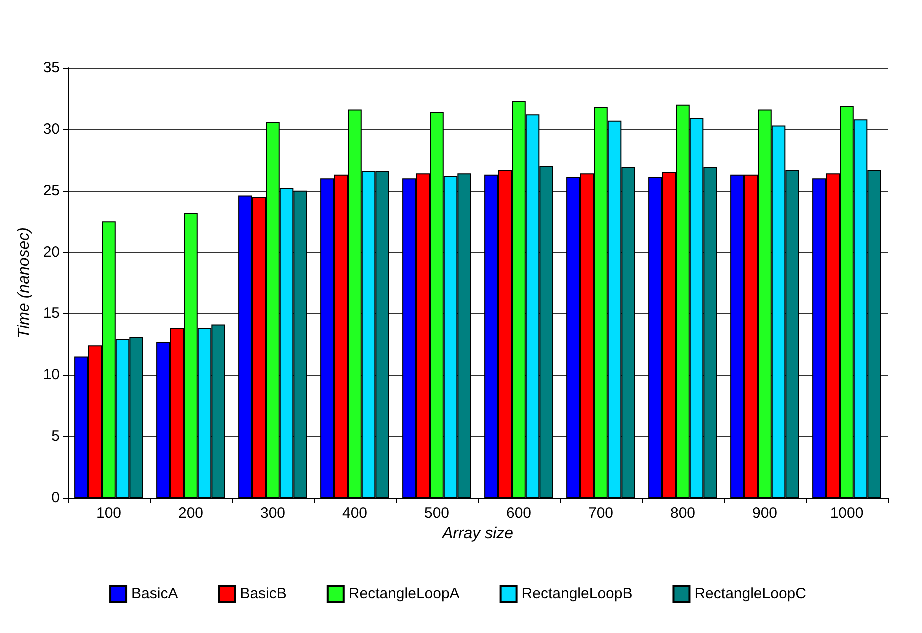 The width and height of the screenshot is (922, 633). I want to click on y-tick-label: 30, so click(51, 129).